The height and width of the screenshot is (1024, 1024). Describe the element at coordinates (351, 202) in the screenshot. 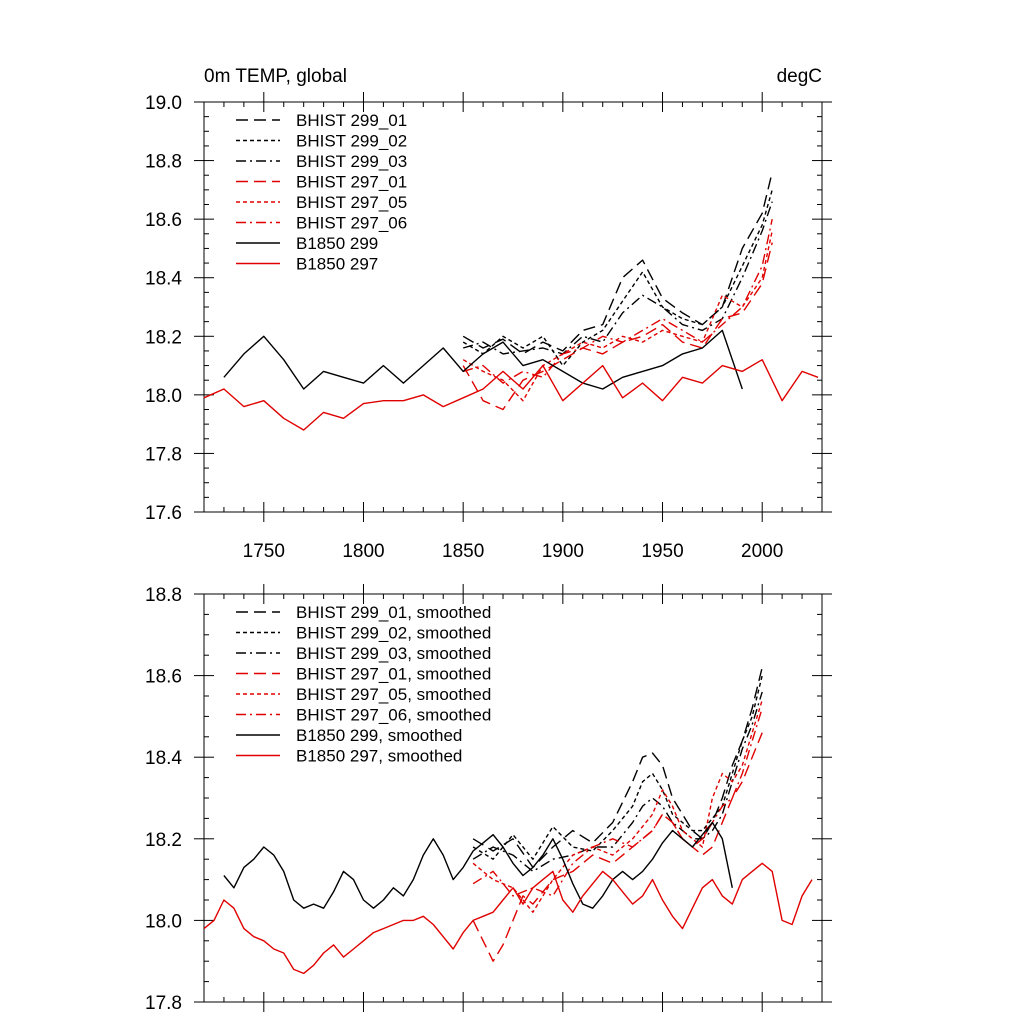

I see `legend-label: BHIST 297_05` at that location.